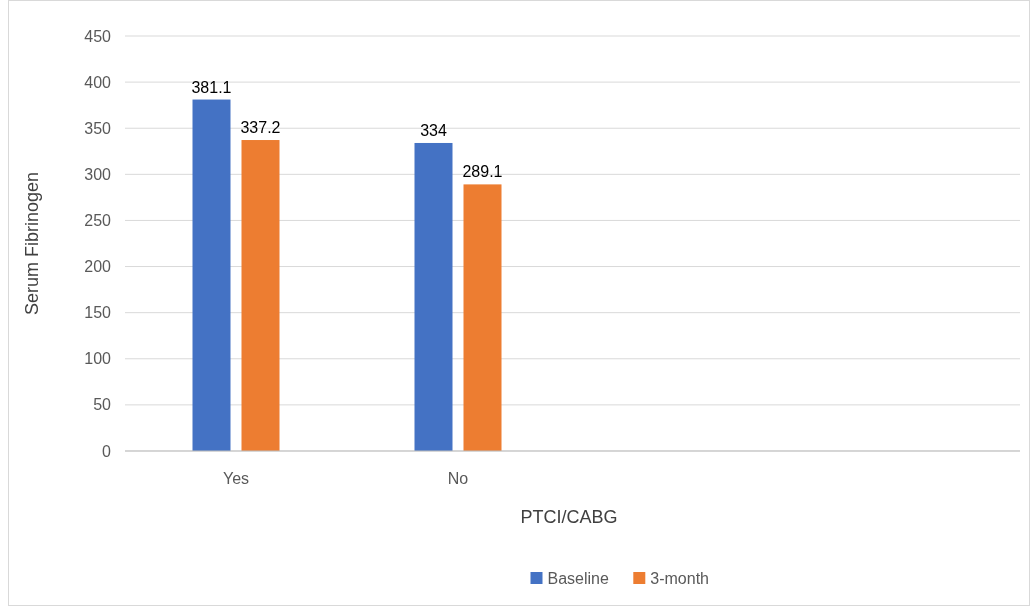 The width and height of the screenshot is (1031, 606). I want to click on x-tick-label: Yes, so click(236, 478).